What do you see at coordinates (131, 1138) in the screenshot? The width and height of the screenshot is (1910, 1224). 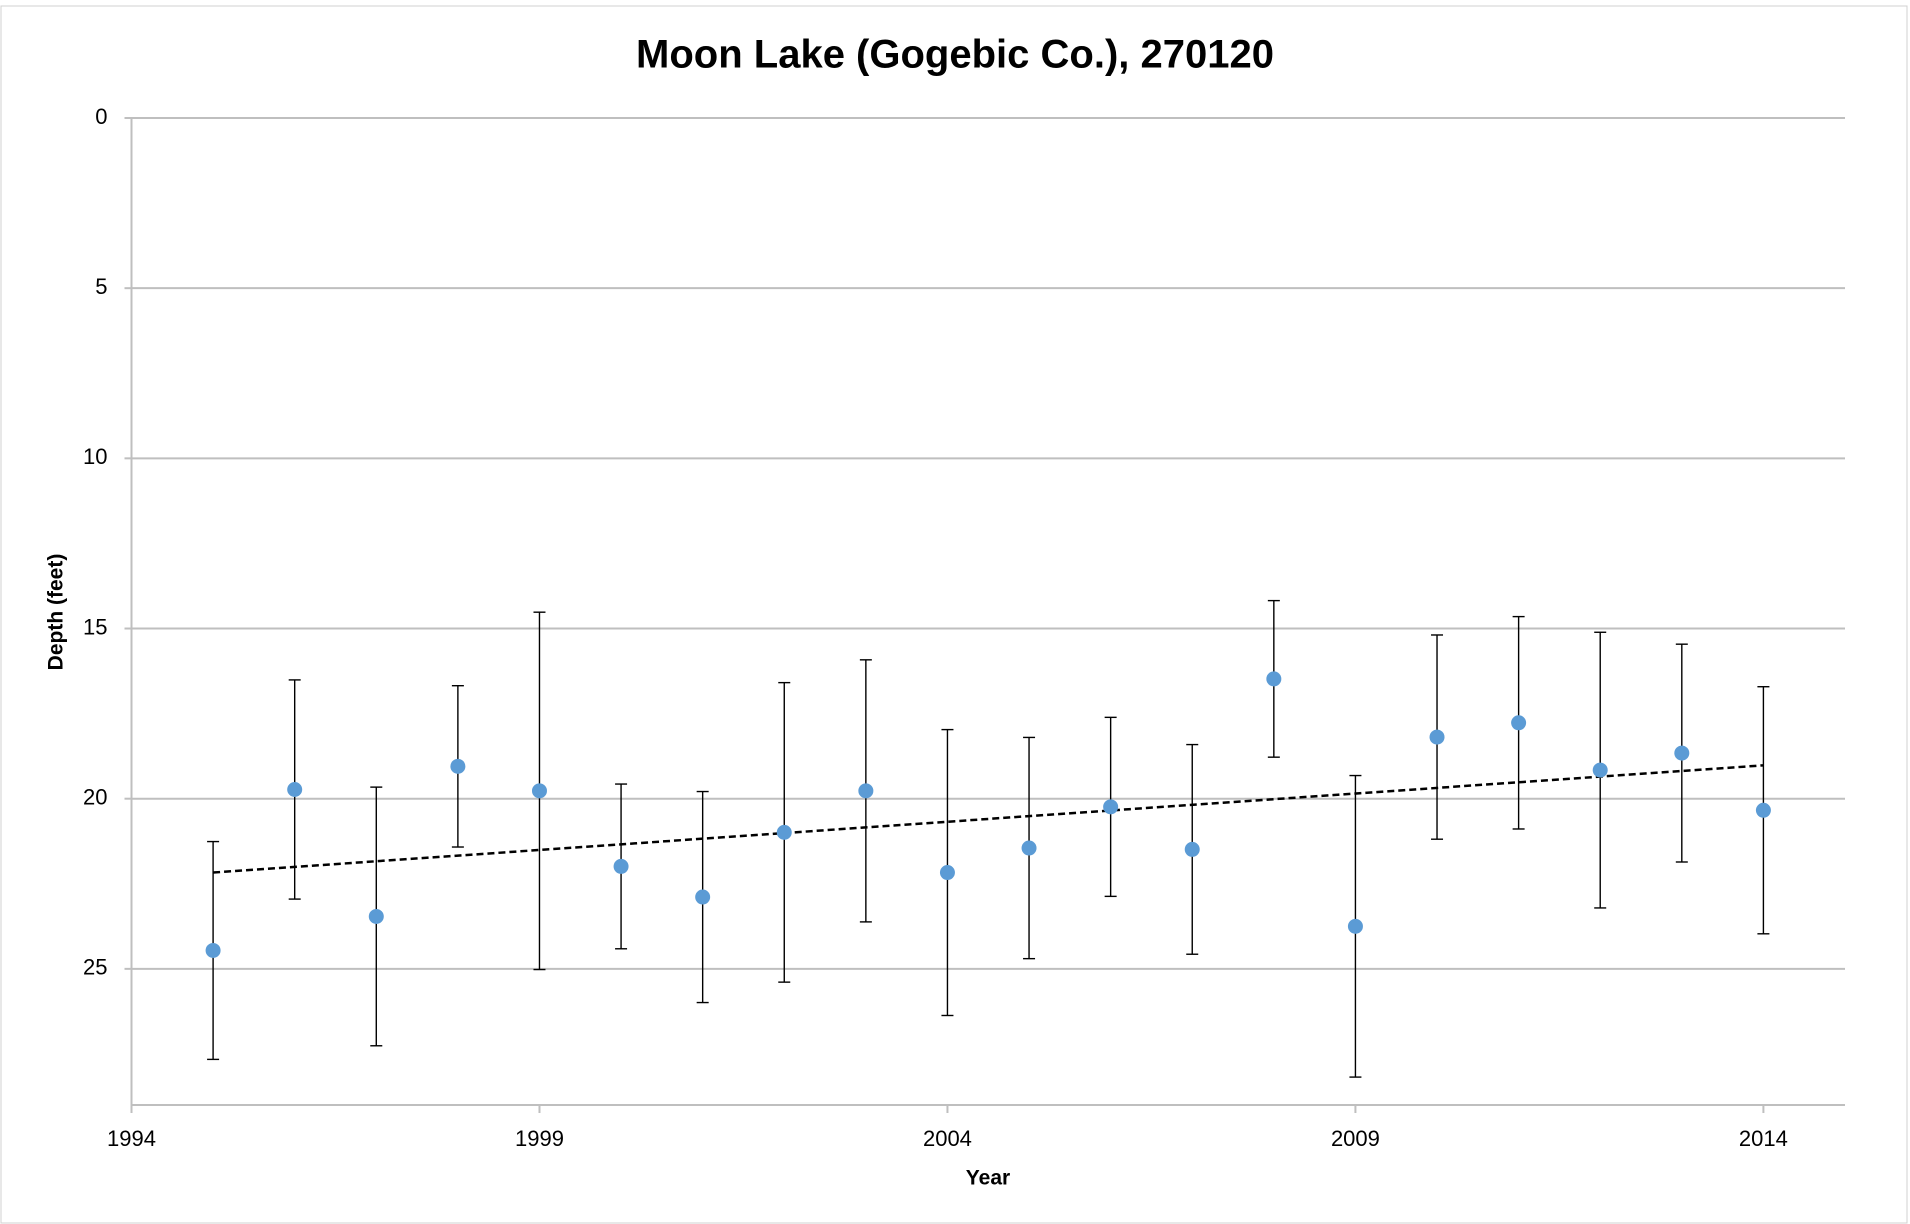 I see `x-tick-label: 1994` at bounding box center [131, 1138].